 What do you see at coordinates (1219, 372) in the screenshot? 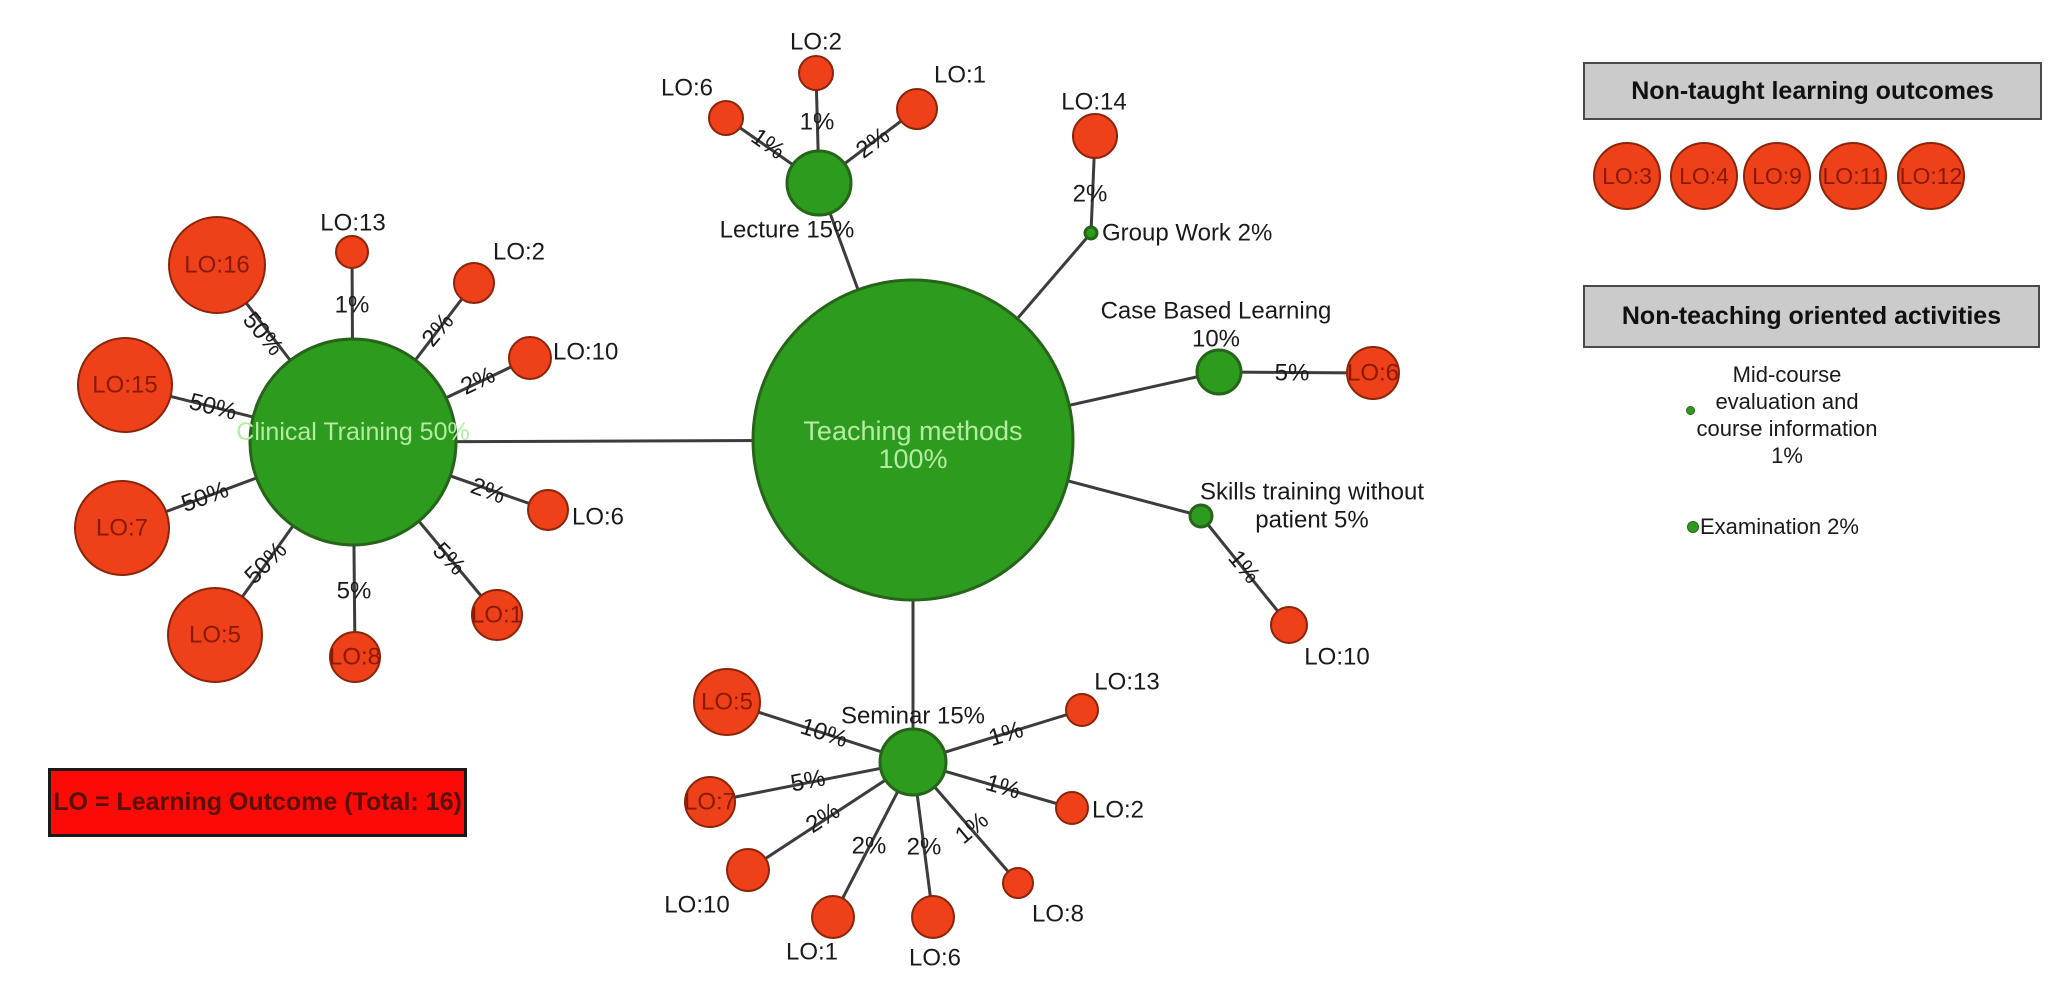
I see `hub-node-case-based-learning` at bounding box center [1219, 372].